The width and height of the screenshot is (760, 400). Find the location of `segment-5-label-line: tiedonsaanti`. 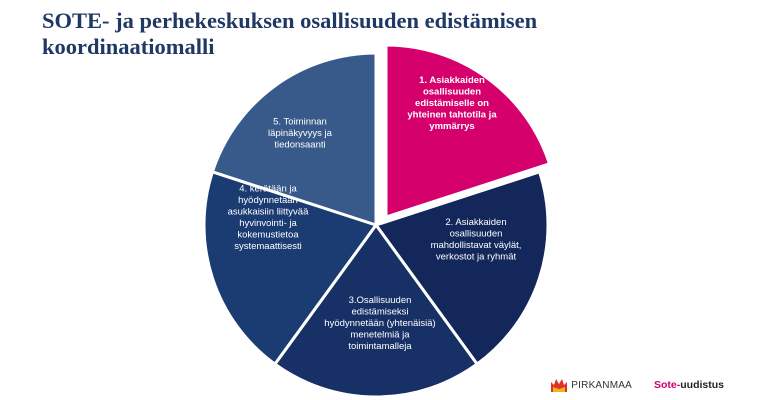

segment-5-label-line: tiedonsaanti is located at coordinates (299, 145).